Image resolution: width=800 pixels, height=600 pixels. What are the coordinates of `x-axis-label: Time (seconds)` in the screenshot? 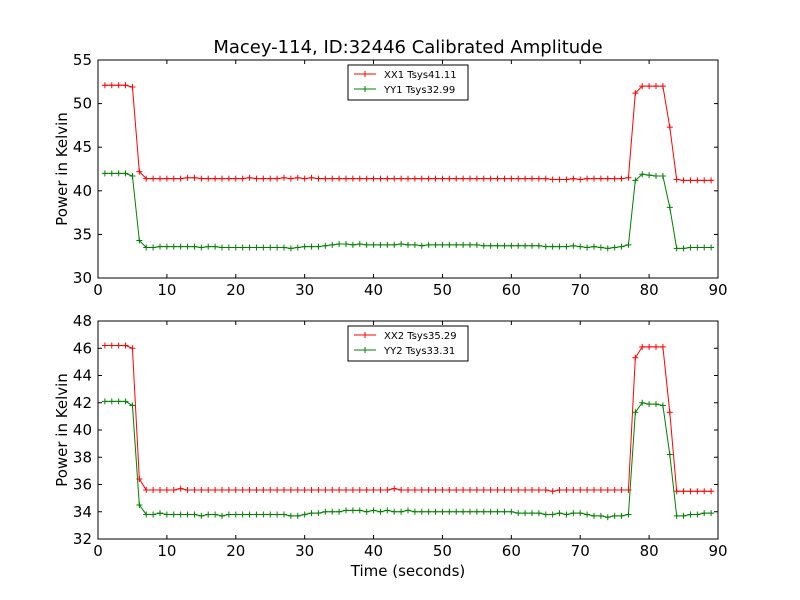 It's located at (408, 571).